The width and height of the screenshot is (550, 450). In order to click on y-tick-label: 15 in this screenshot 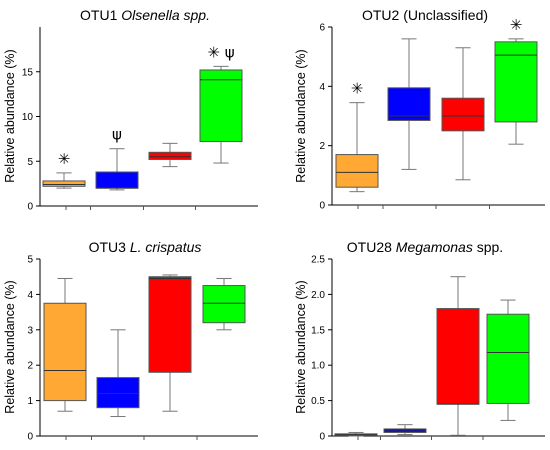, I will do `click(28, 72)`.